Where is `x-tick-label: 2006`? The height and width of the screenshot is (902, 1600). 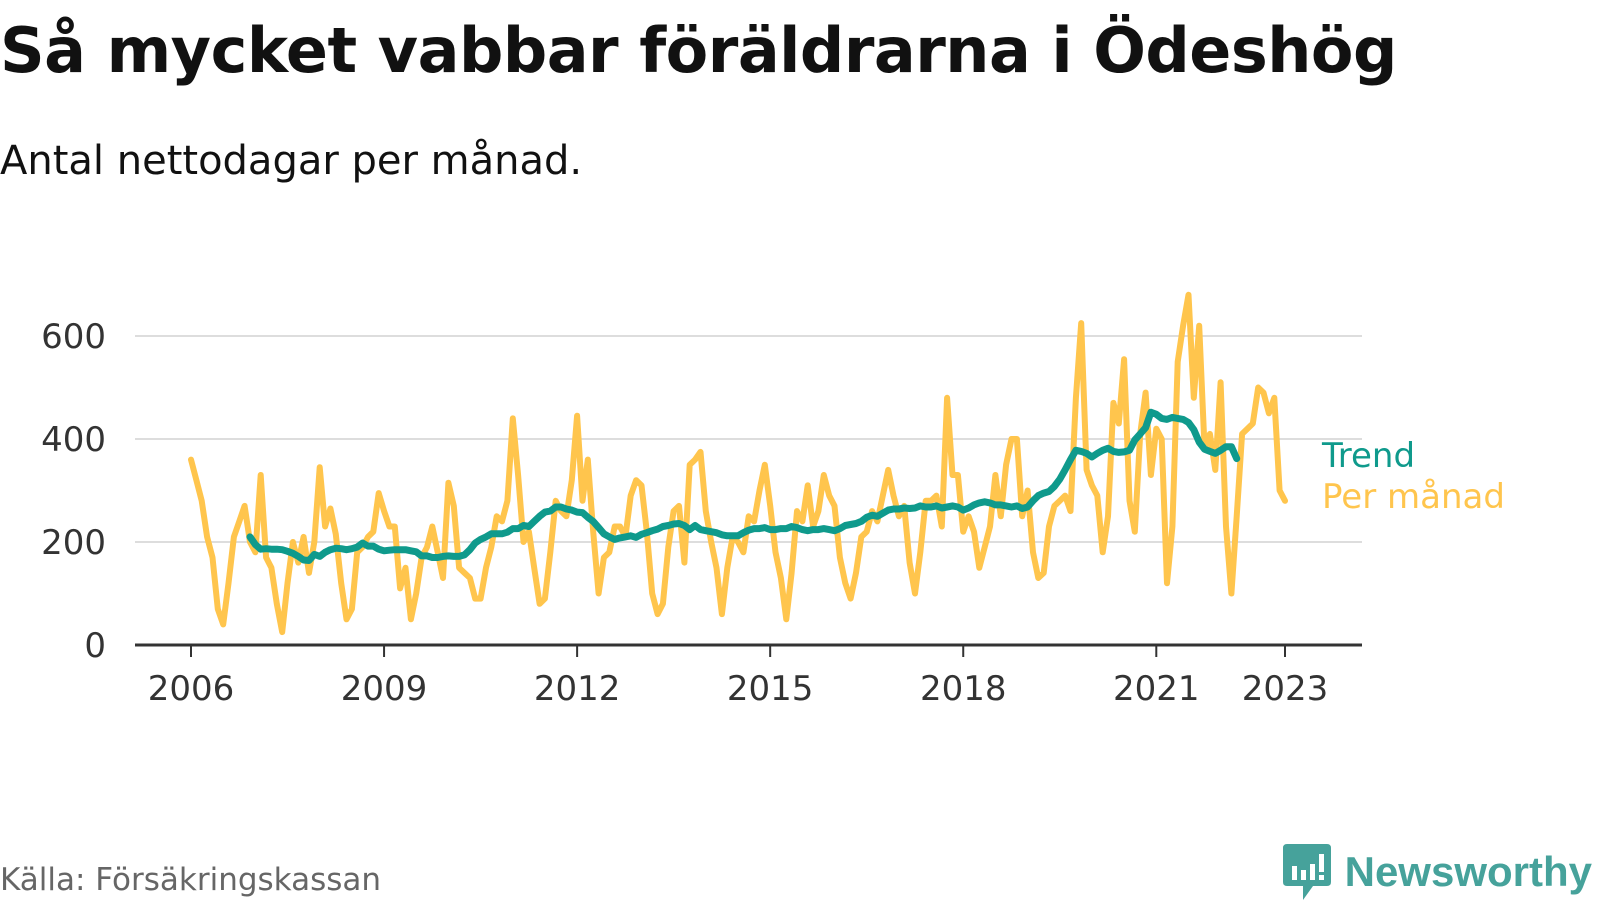 x-tick-label: 2006 is located at coordinates (191, 689).